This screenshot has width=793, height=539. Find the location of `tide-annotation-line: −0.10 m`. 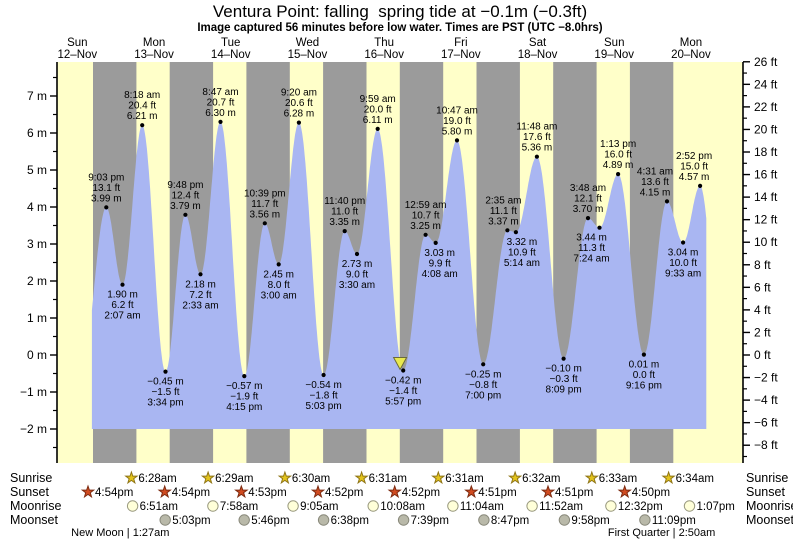

tide-annotation-line: −0.10 m is located at coordinates (563, 369).